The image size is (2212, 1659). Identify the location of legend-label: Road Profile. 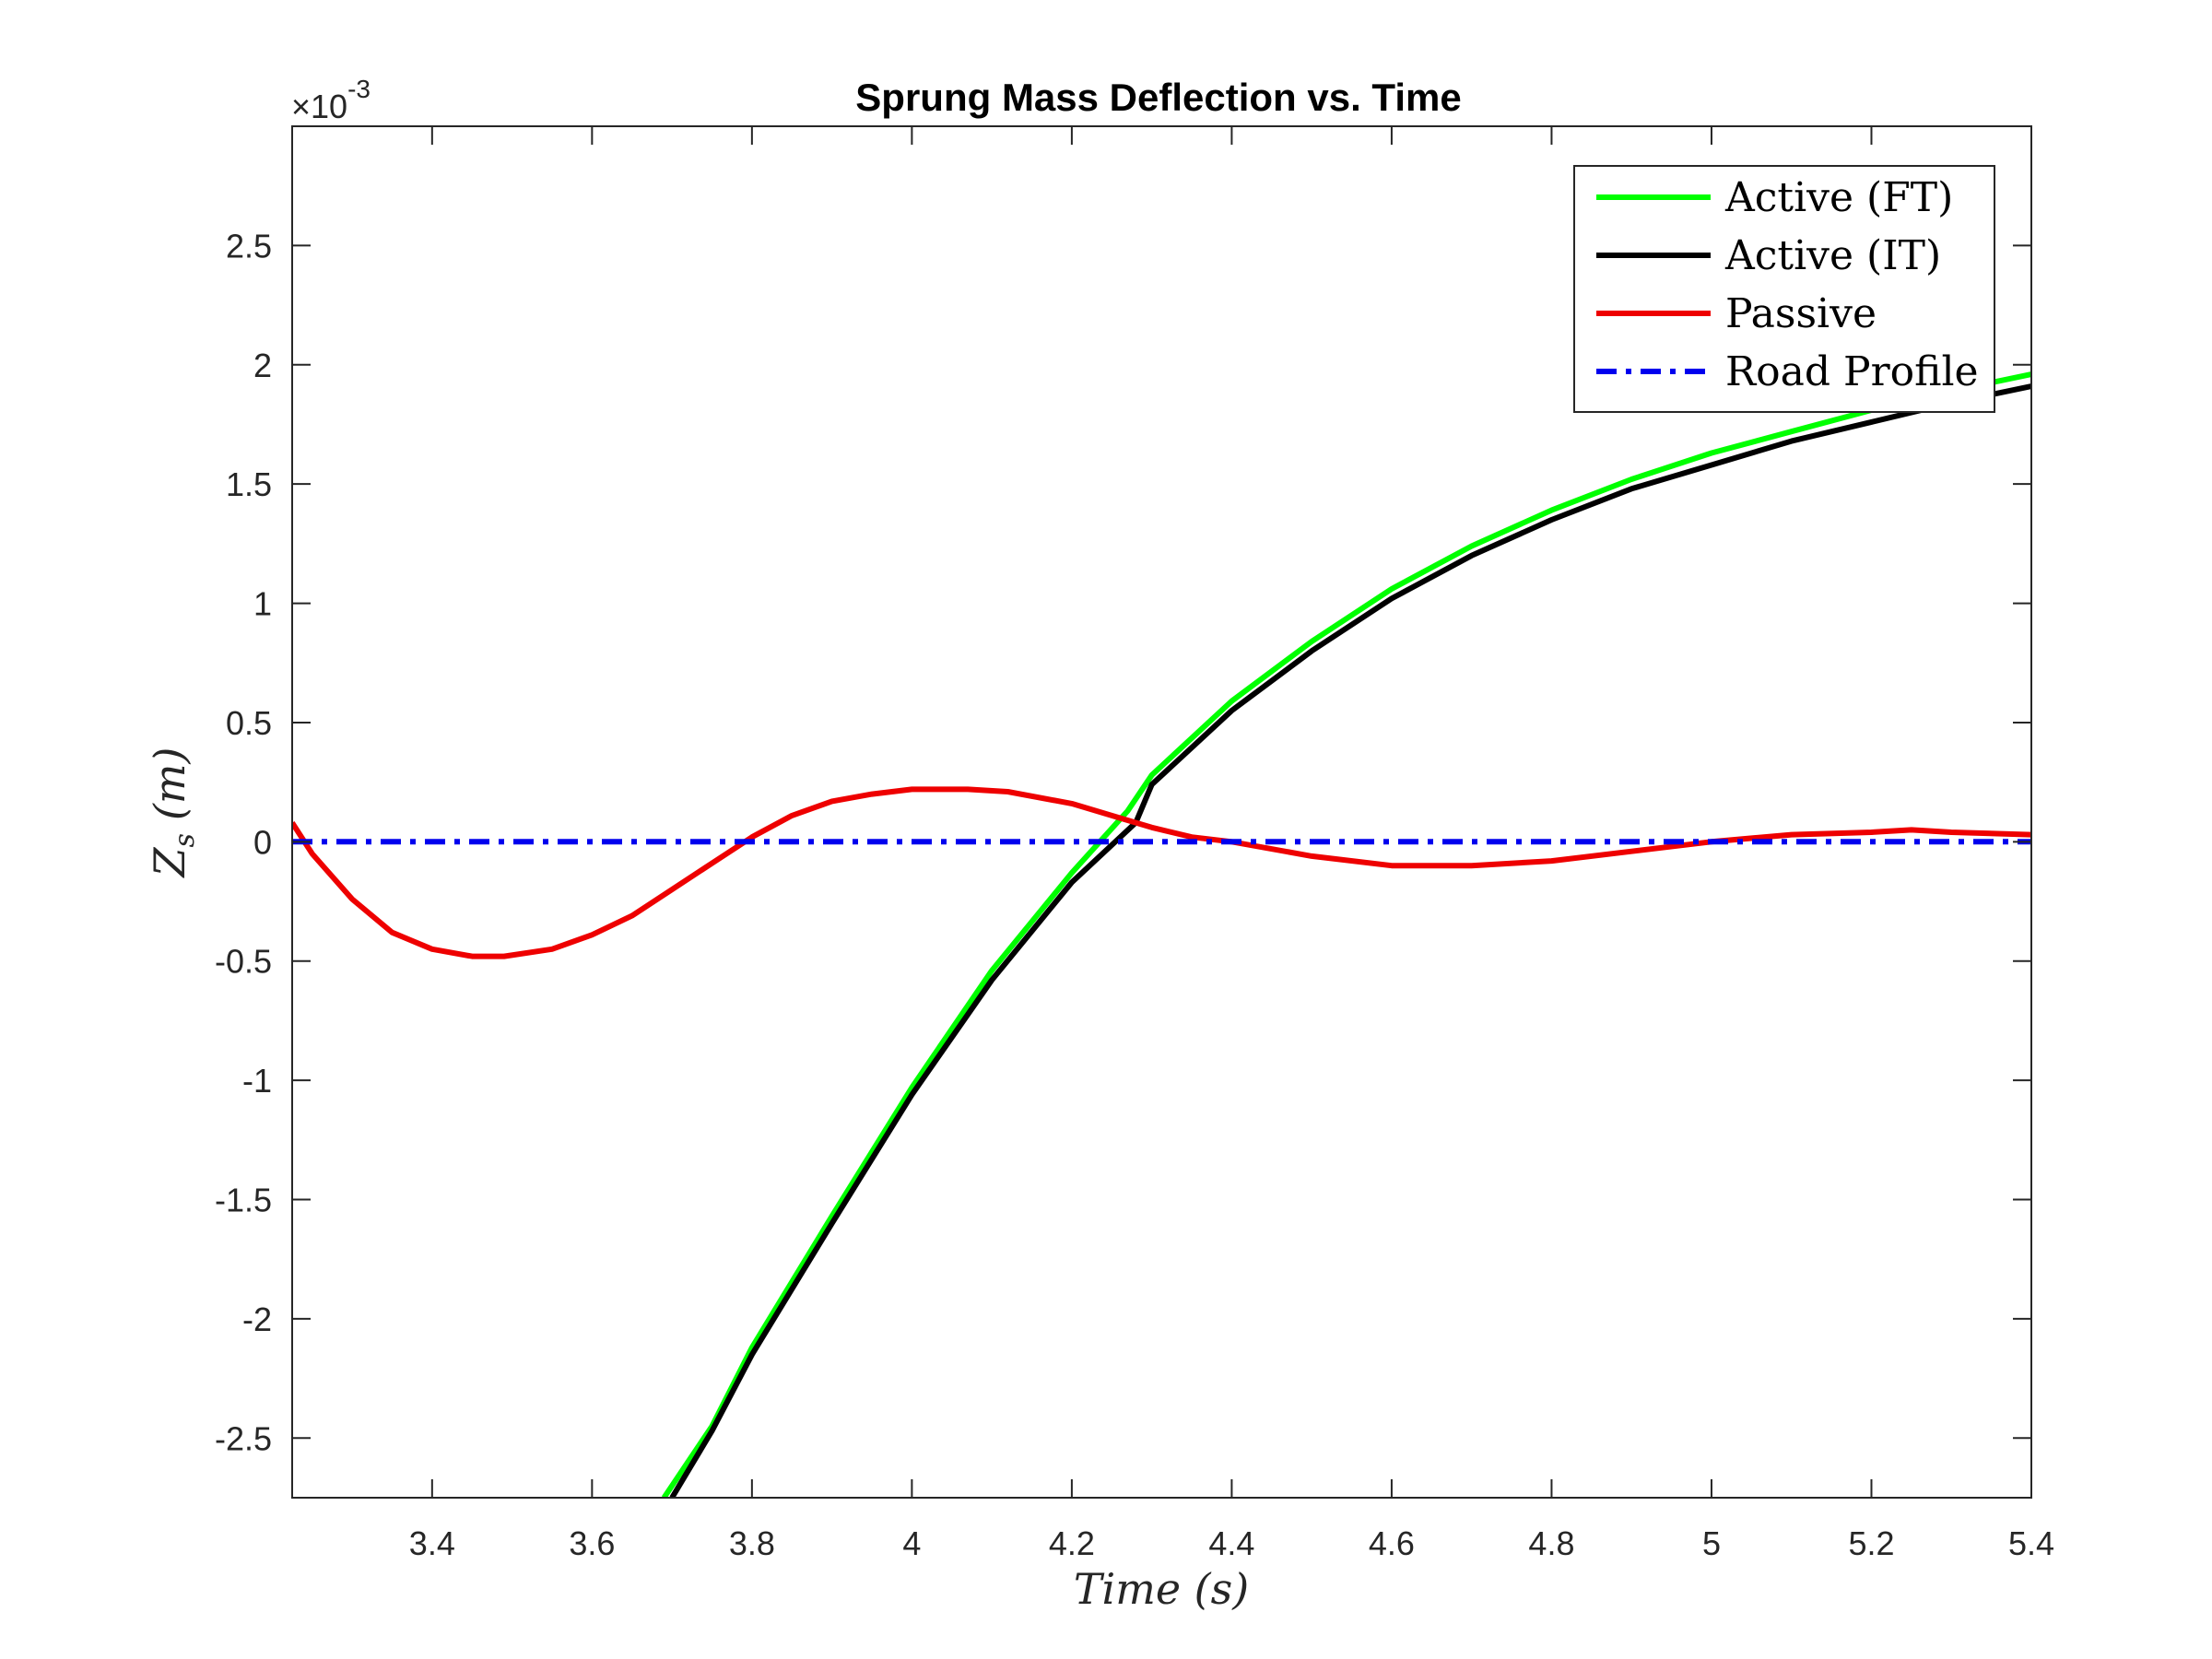
(1852, 371).